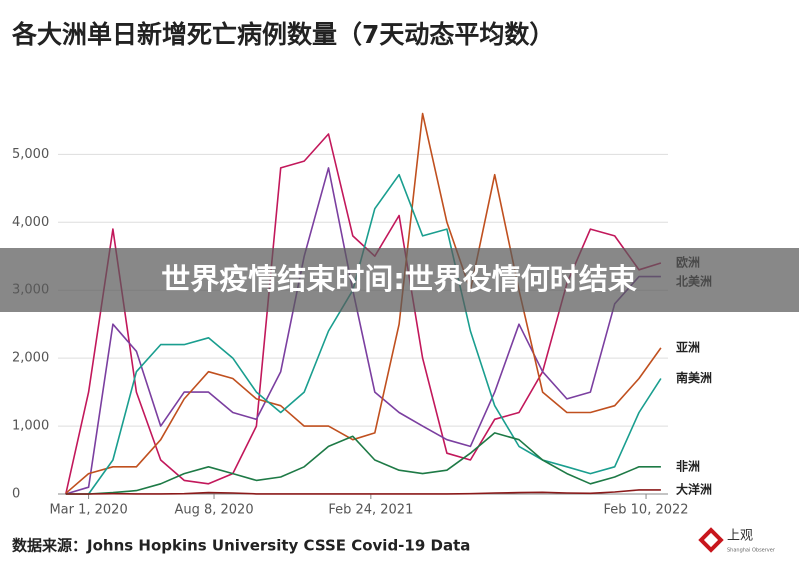 The height and width of the screenshot is (564, 799). I want to click on legend-label: 大洋洲, so click(694, 488).